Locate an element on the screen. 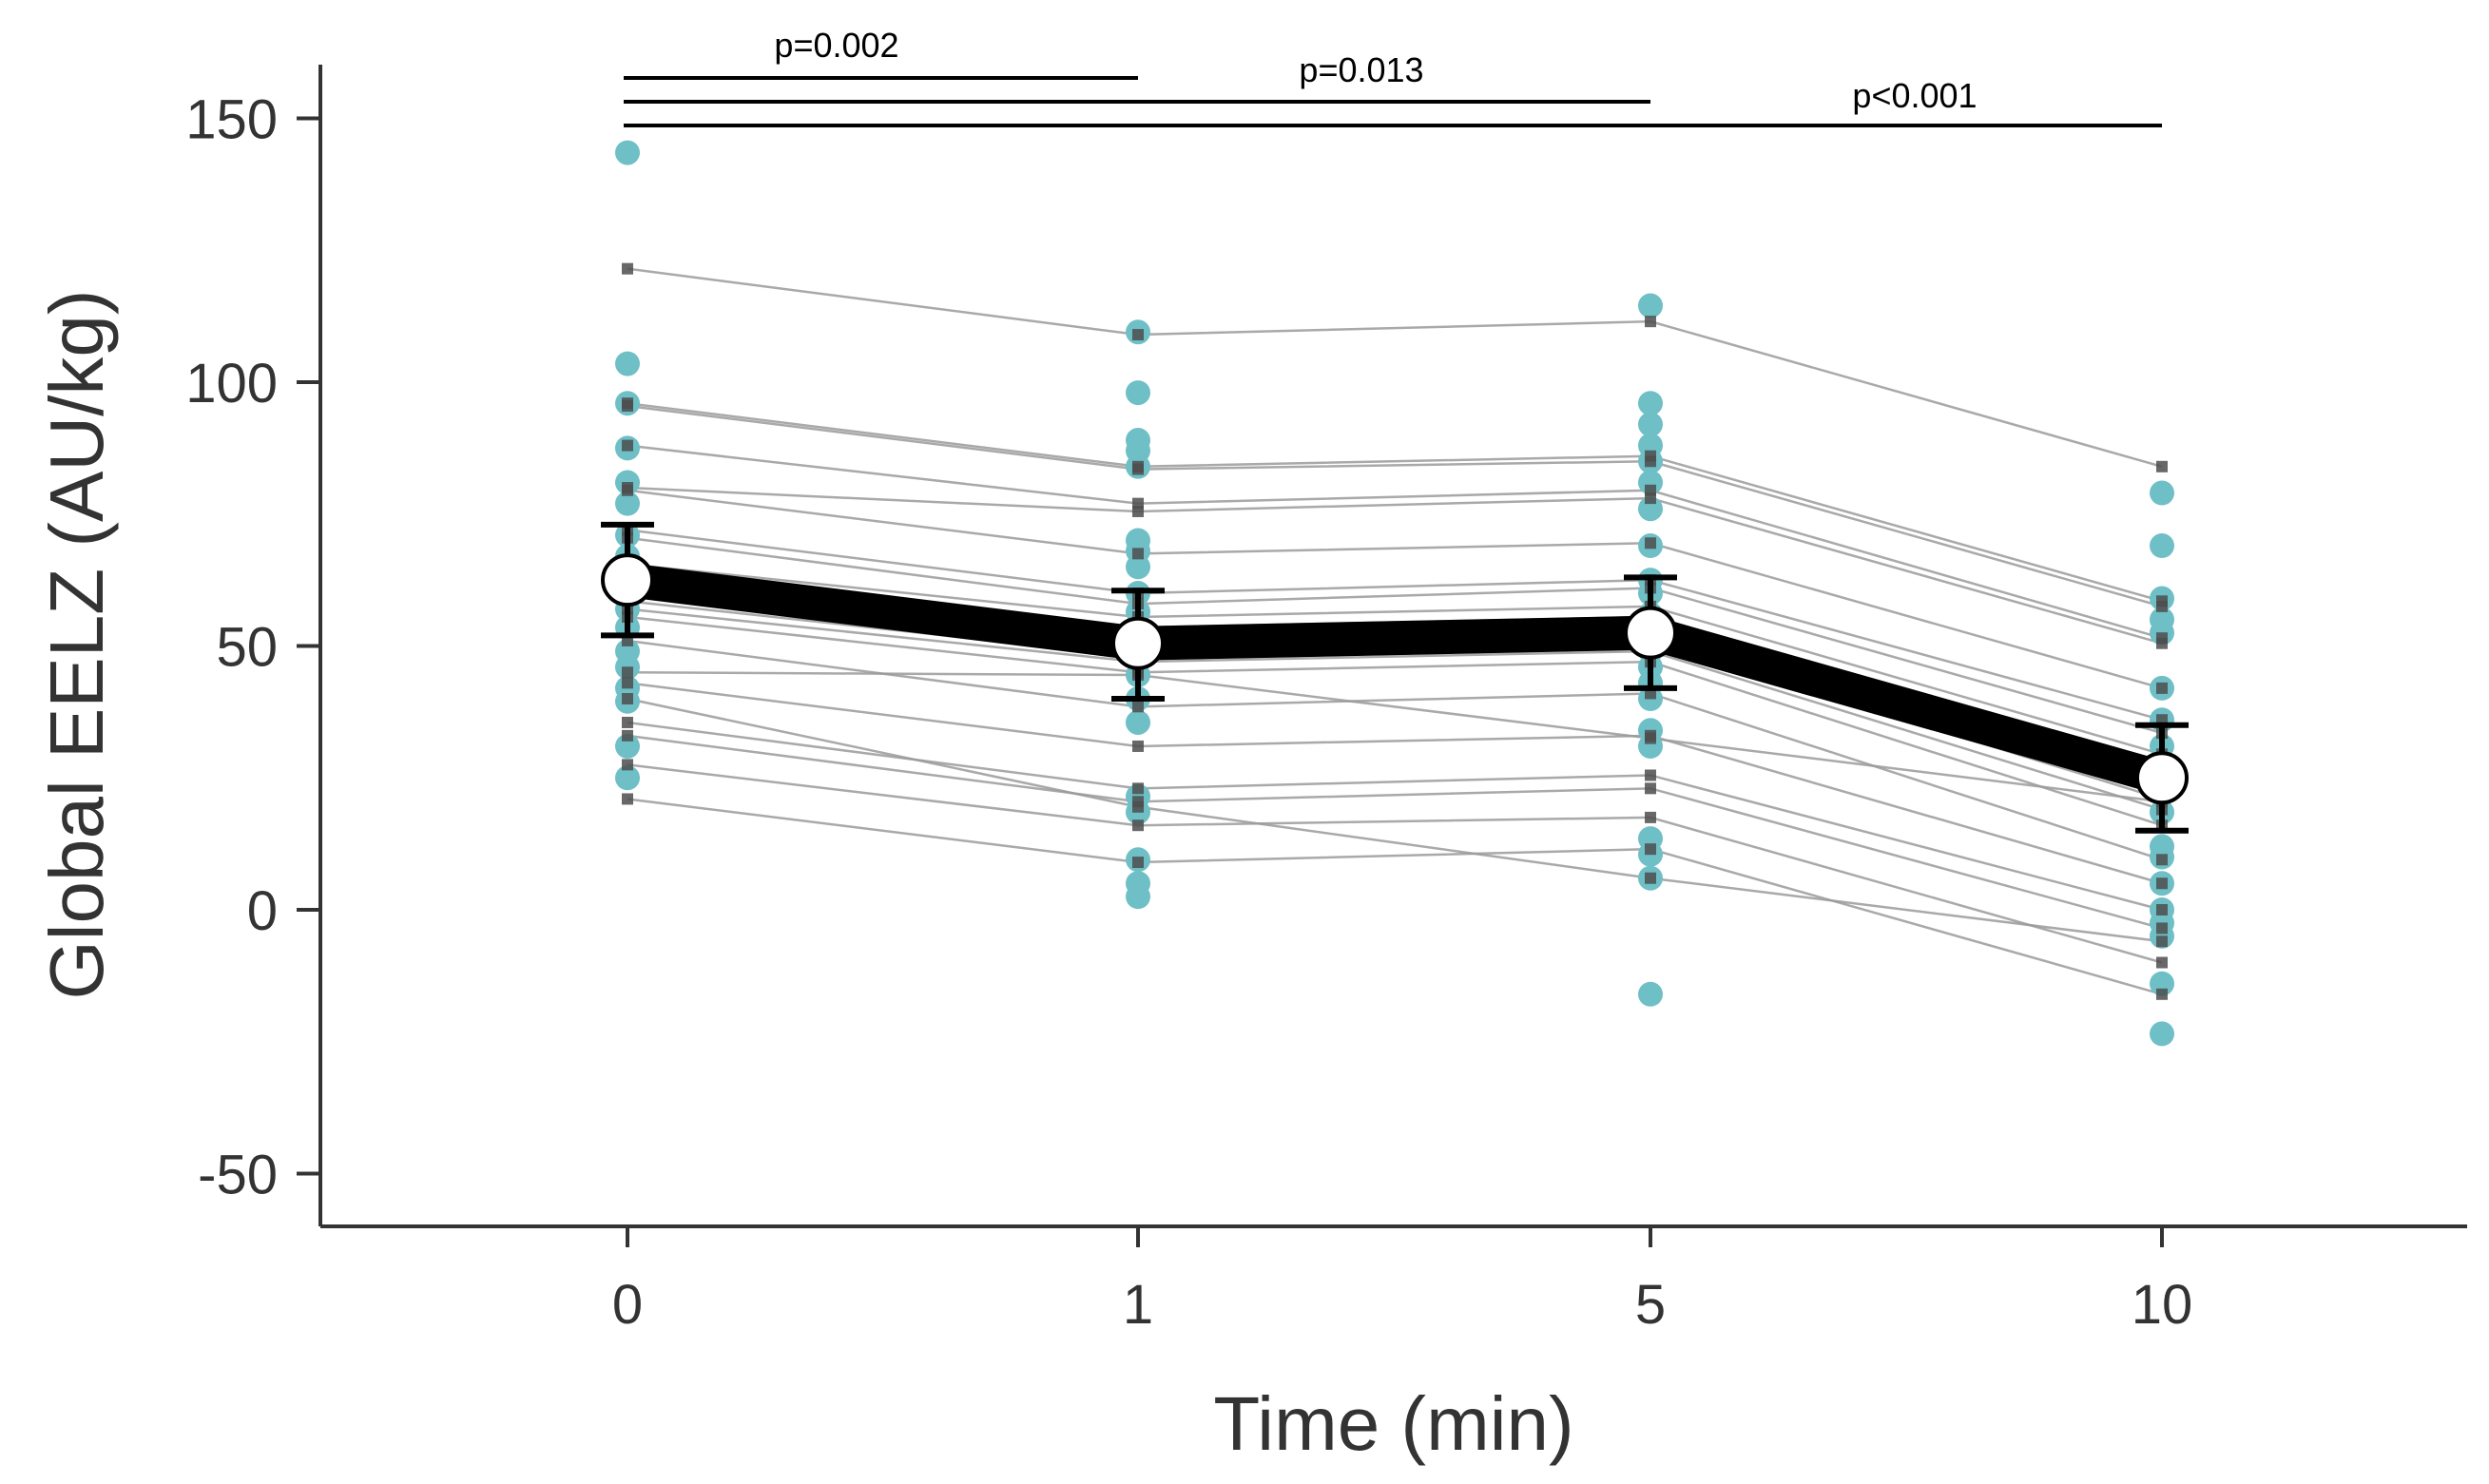  significance-label: p<0.001 is located at coordinates (1914, 95).